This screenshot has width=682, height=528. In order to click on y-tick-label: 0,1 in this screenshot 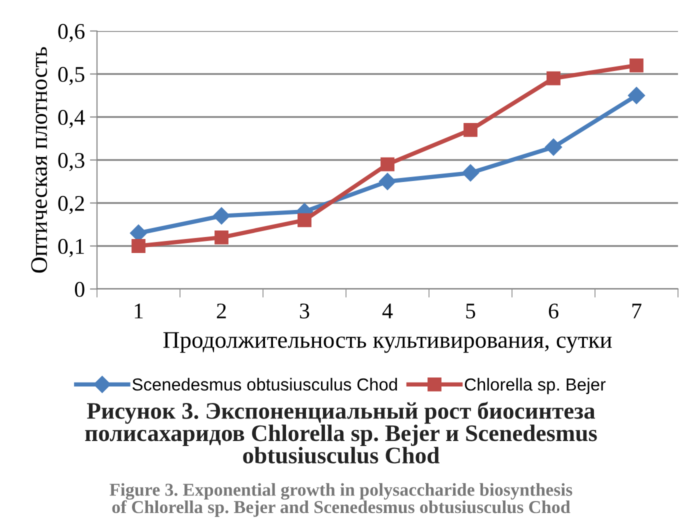, I will do `click(71, 248)`.